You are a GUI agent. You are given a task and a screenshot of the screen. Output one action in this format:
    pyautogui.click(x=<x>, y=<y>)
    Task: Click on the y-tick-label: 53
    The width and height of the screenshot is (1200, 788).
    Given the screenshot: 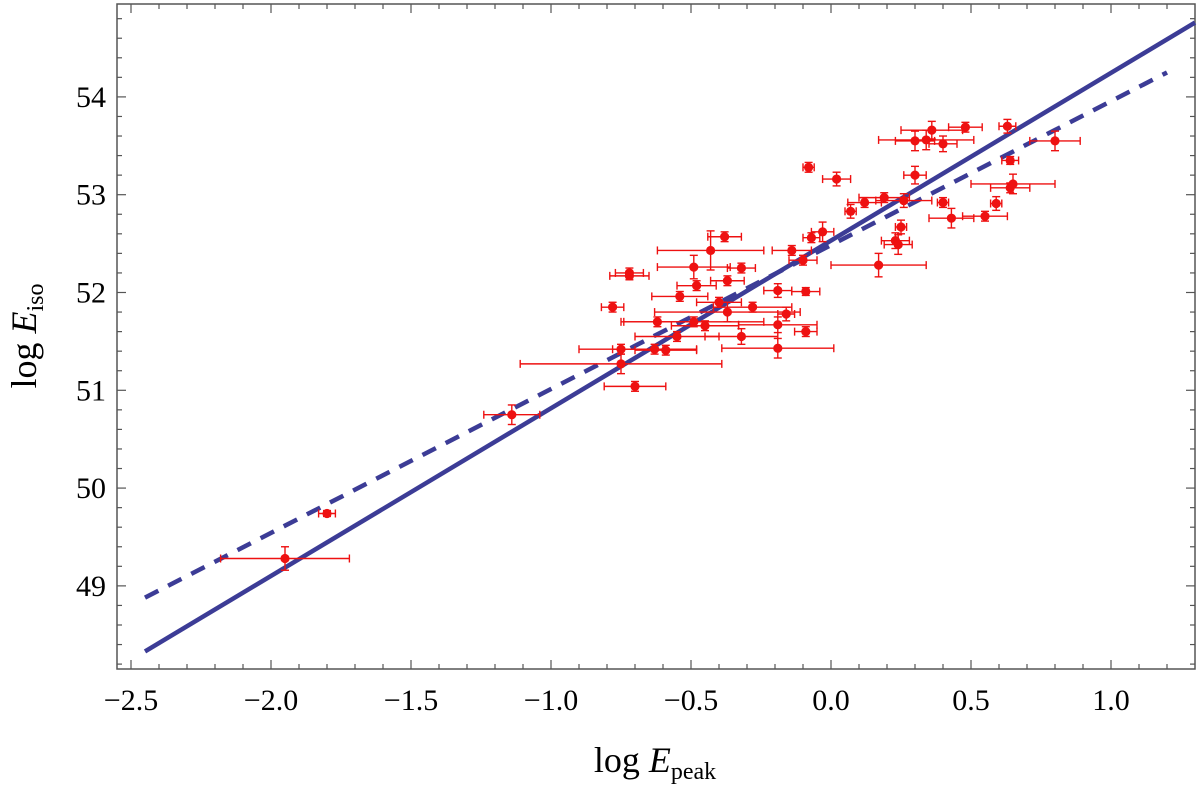 What is the action you would take?
    pyautogui.click(x=91, y=195)
    